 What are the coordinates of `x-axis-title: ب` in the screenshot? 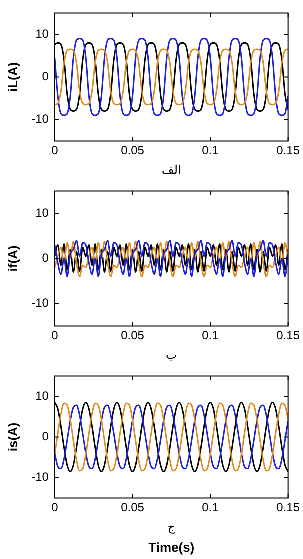 It's located at (172, 355).